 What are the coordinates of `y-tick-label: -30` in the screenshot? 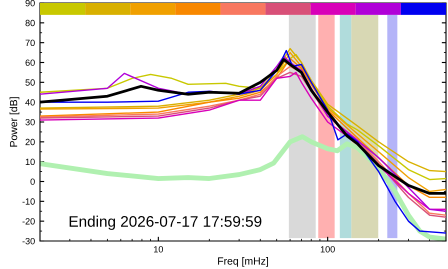 It's located at (28, 241).